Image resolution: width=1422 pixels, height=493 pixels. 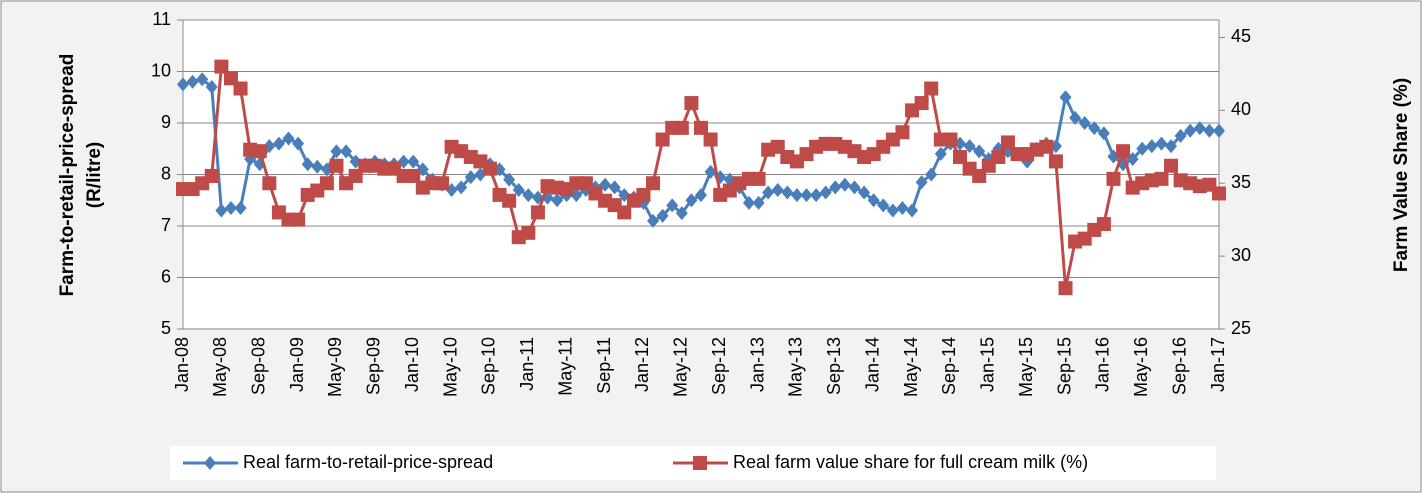 I want to click on x-tick-label: May-10, so click(x=450, y=367).